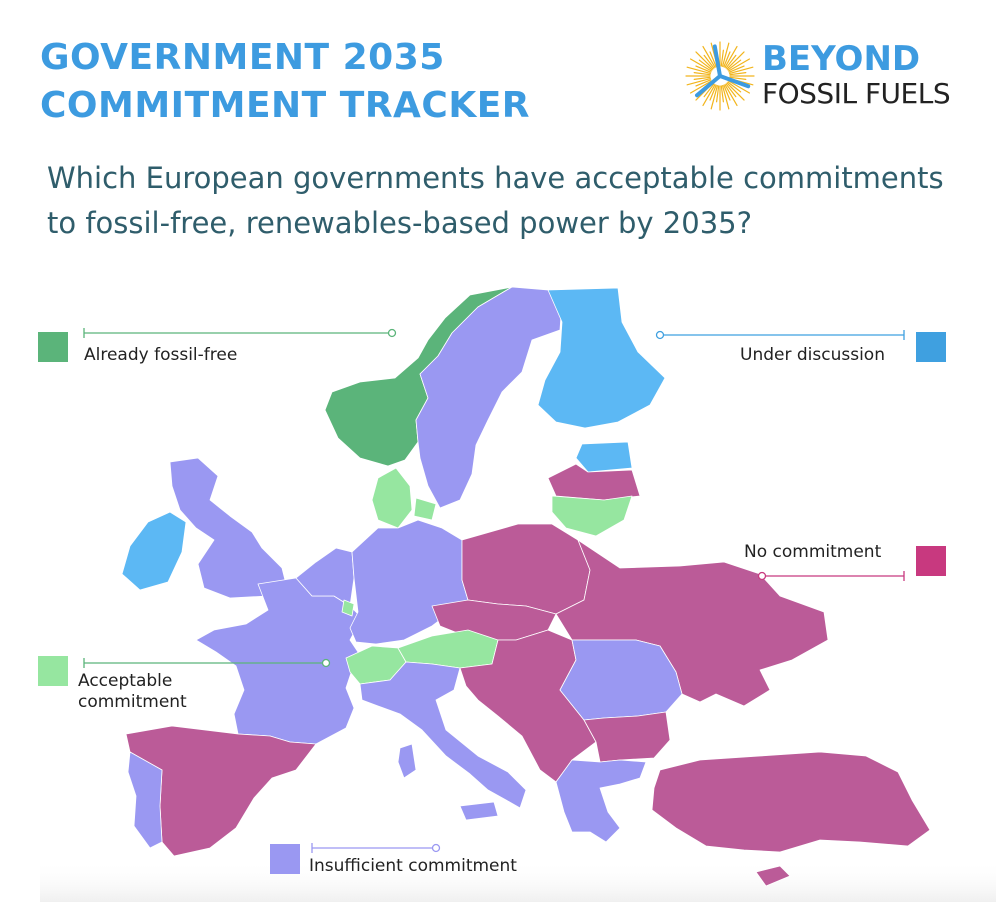  What do you see at coordinates (436, 848) in the screenshot?
I see `leader-dot-insufficient` at bounding box center [436, 848].